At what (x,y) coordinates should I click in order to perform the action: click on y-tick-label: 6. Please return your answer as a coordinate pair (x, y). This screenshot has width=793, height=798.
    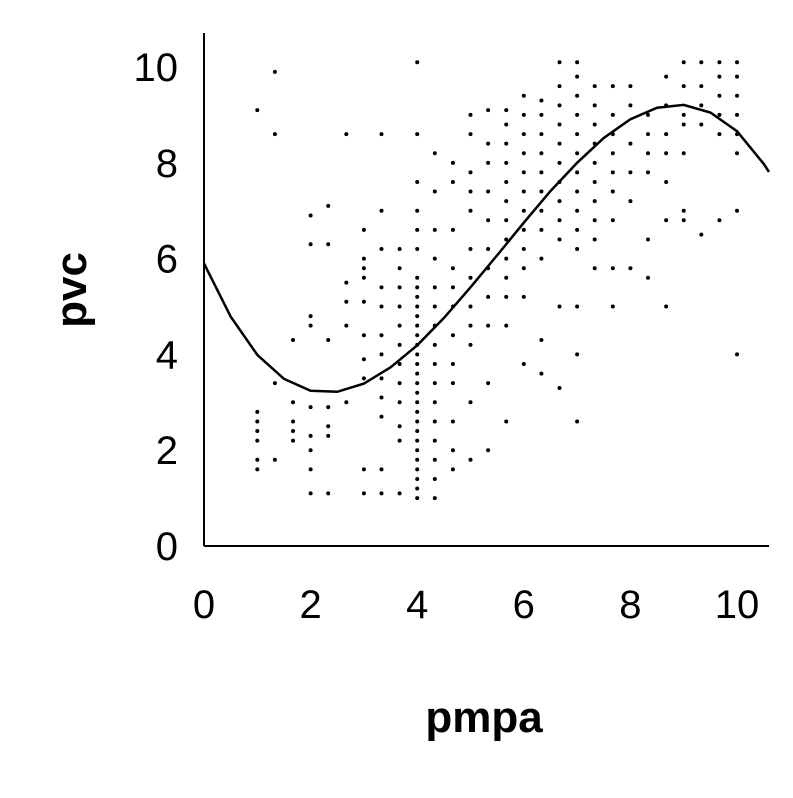
    Looking at the image, I should click on (167, 260).